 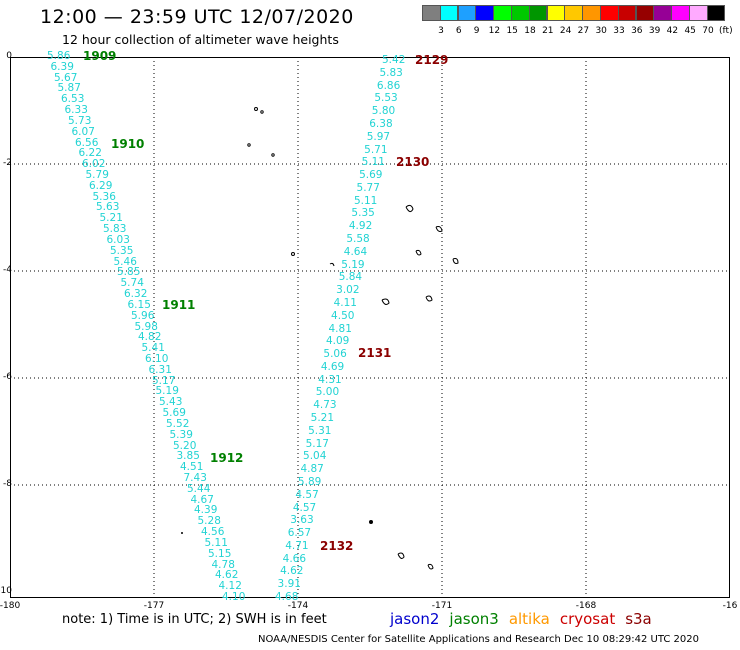 I want to click on s3a-pass-label: 2132, so click(x=337, y=546).